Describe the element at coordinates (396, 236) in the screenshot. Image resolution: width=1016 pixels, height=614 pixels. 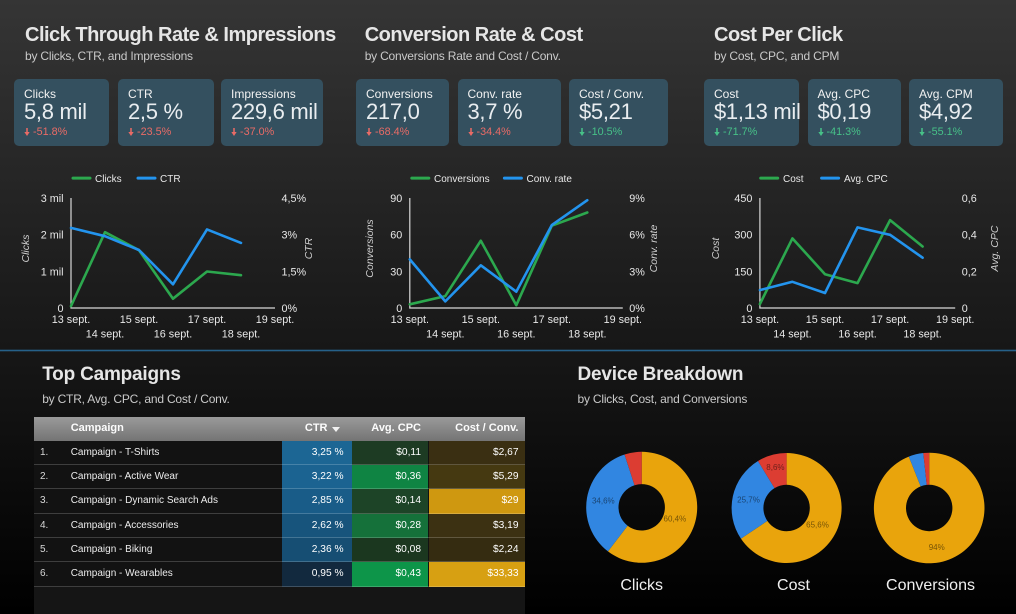
I see `svg-text: 60` at that location.